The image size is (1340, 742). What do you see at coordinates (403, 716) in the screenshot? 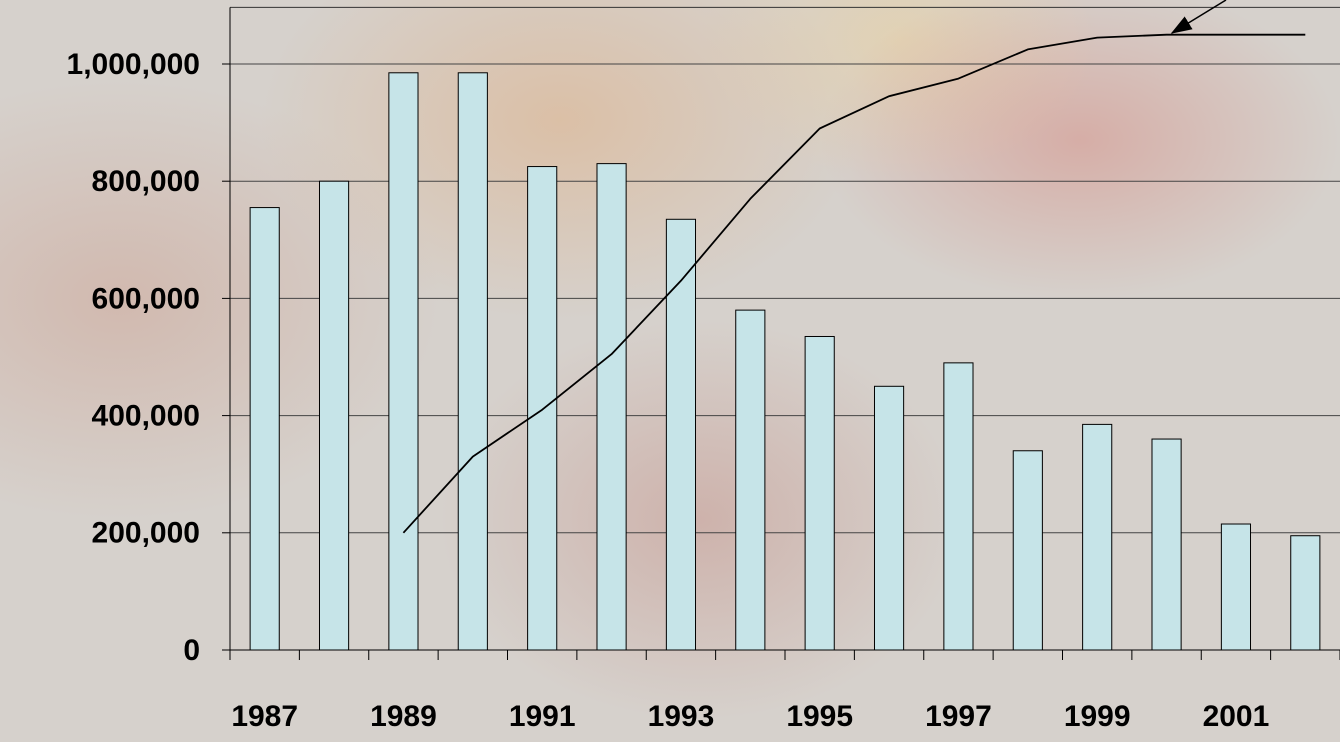
I see `x-tick-label: 1989` at bounding box center [403, 716].